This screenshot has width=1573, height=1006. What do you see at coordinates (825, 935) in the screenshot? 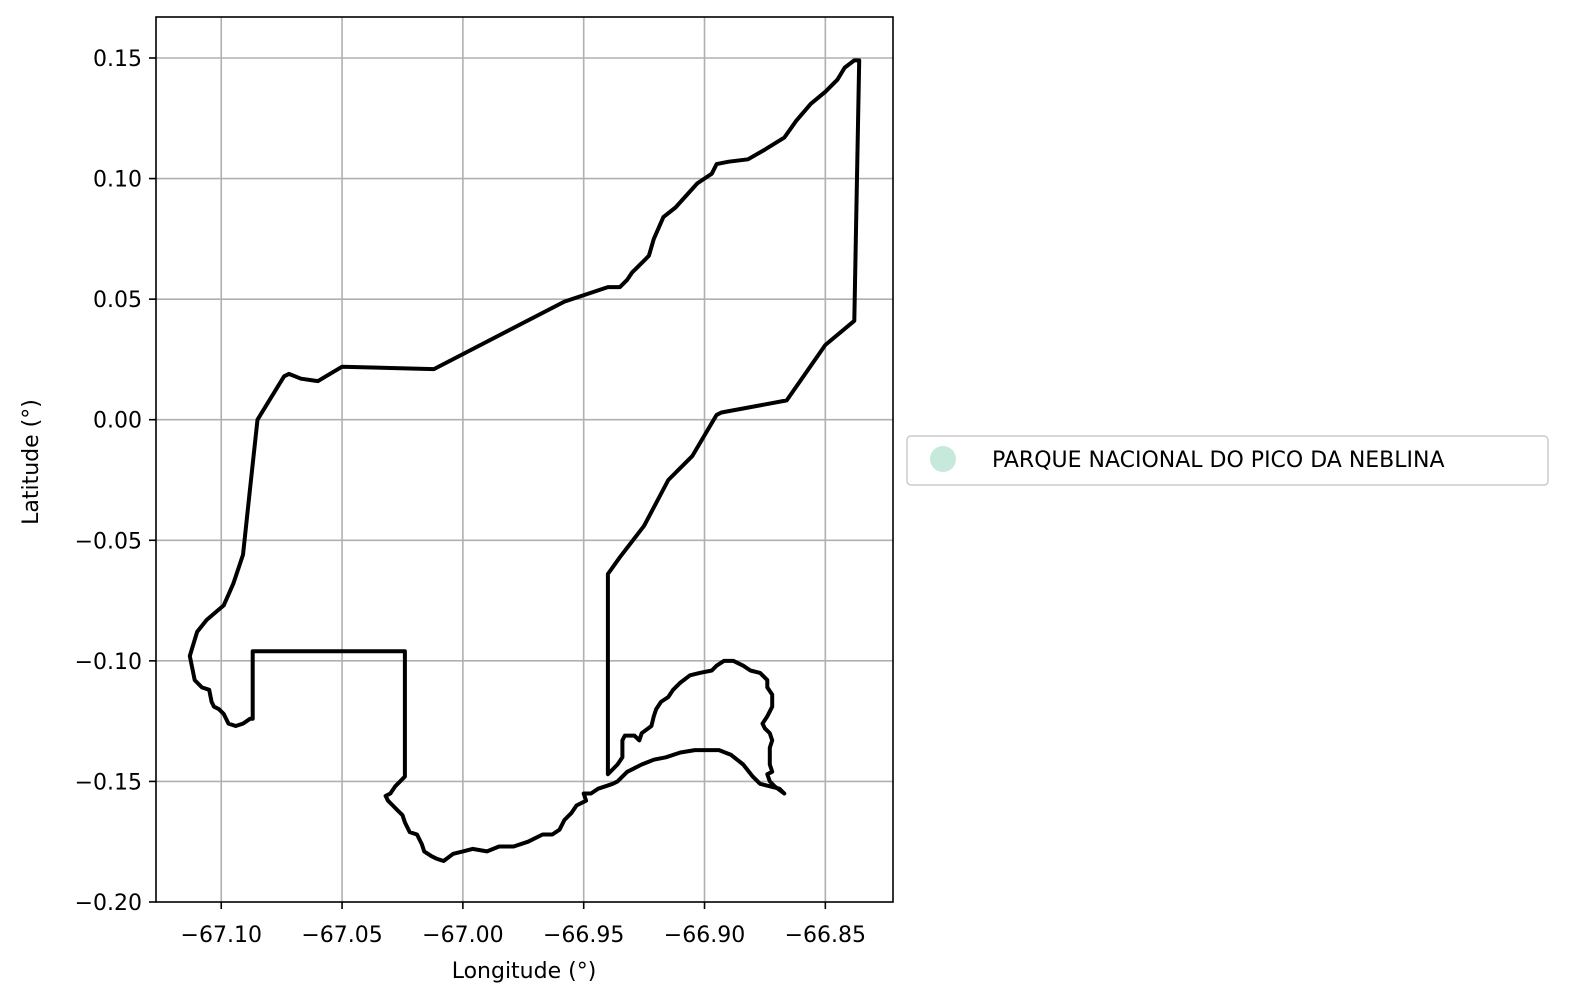
I see `x-tick-label: −66.85` at bounding box center [825, 935].